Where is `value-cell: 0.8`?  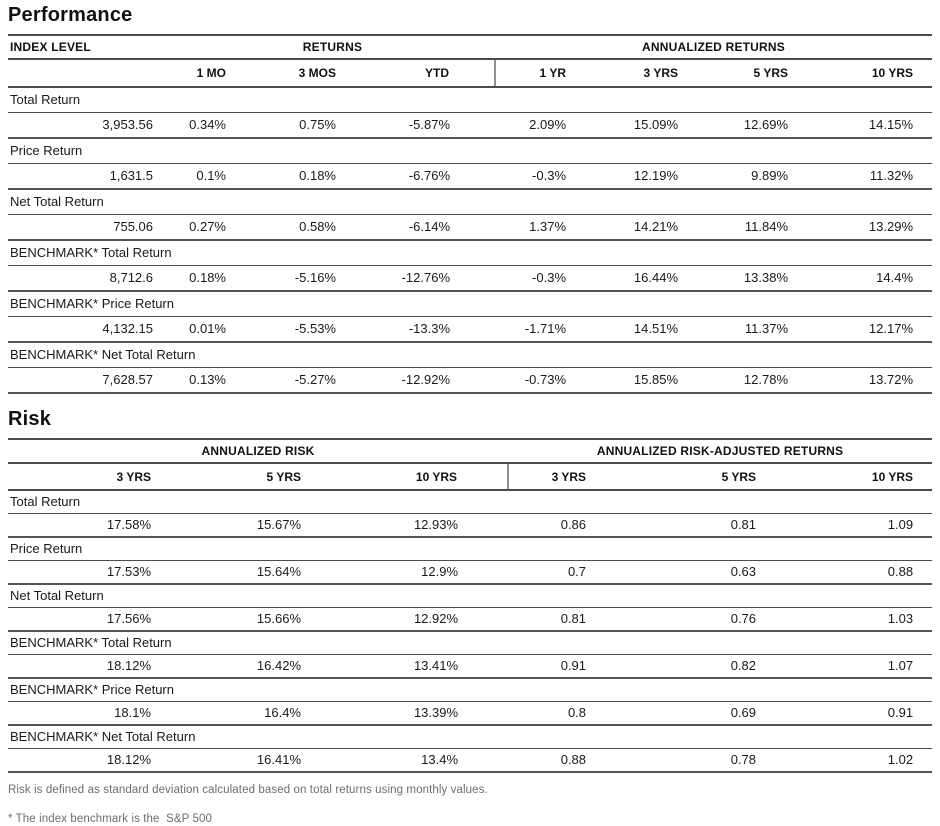
value-cell: 0.8 is located at coordinates (556, 713).